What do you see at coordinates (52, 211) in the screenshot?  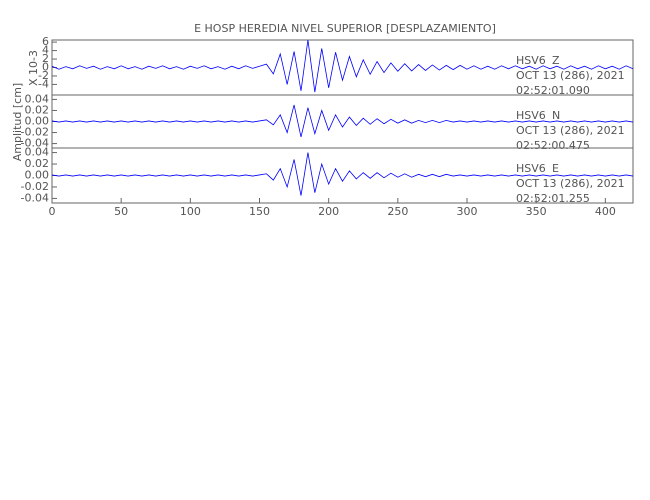 I see `x-tick-label: 0` at bounding box center [52, 211].